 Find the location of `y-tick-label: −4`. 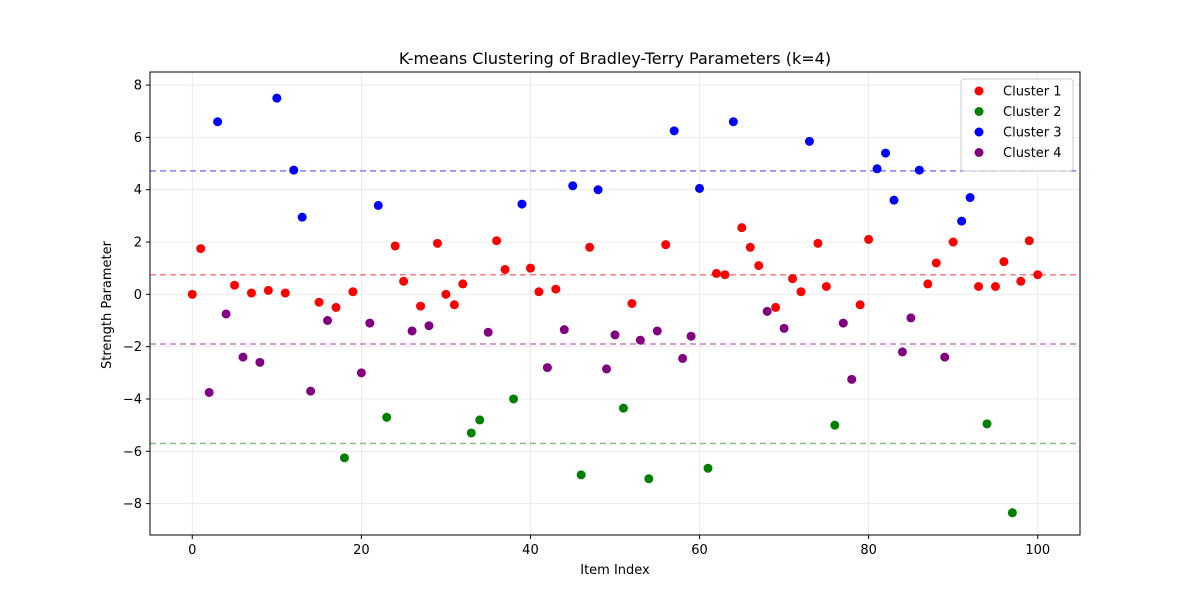

y-tick-label: −4 is located at coordinates (132, 399).